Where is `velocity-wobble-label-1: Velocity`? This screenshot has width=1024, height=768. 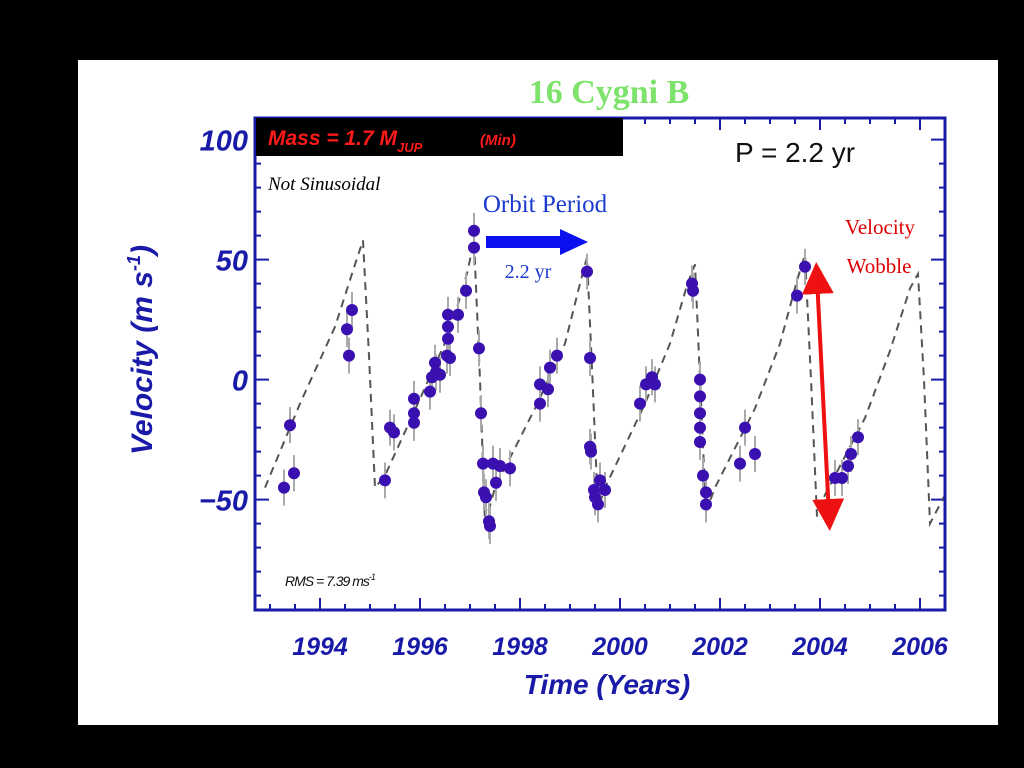
velocity-wobble-label-1: Velocity is located at coordinates (880, 227).